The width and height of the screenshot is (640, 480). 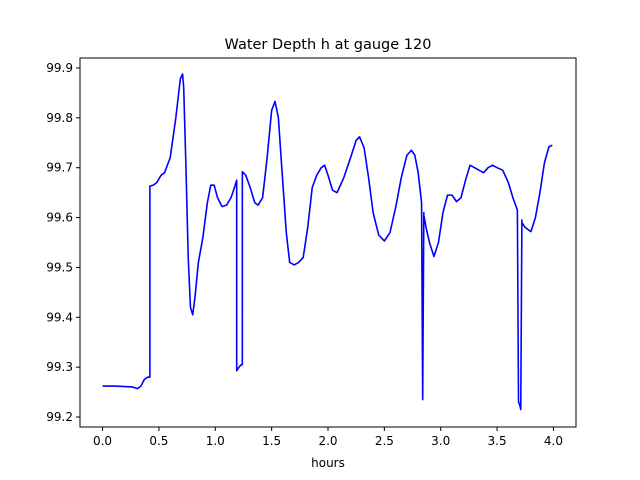 I want to click on x-axis: 0.0 0.5 1.0 1.5 2.0 2.5 3.0 3.5 4.0, so click(x=328, y=437).